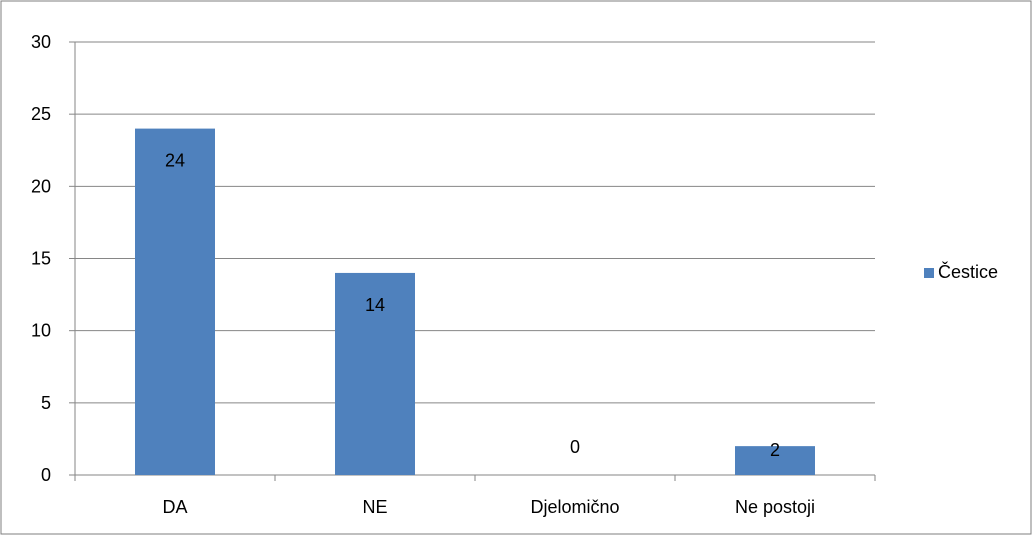 This screenshot has height=540, width=1032. Describe the element at coordinates (775, 507) in the screenshot. I see `x-tick-label: Ne postoji` at that location.